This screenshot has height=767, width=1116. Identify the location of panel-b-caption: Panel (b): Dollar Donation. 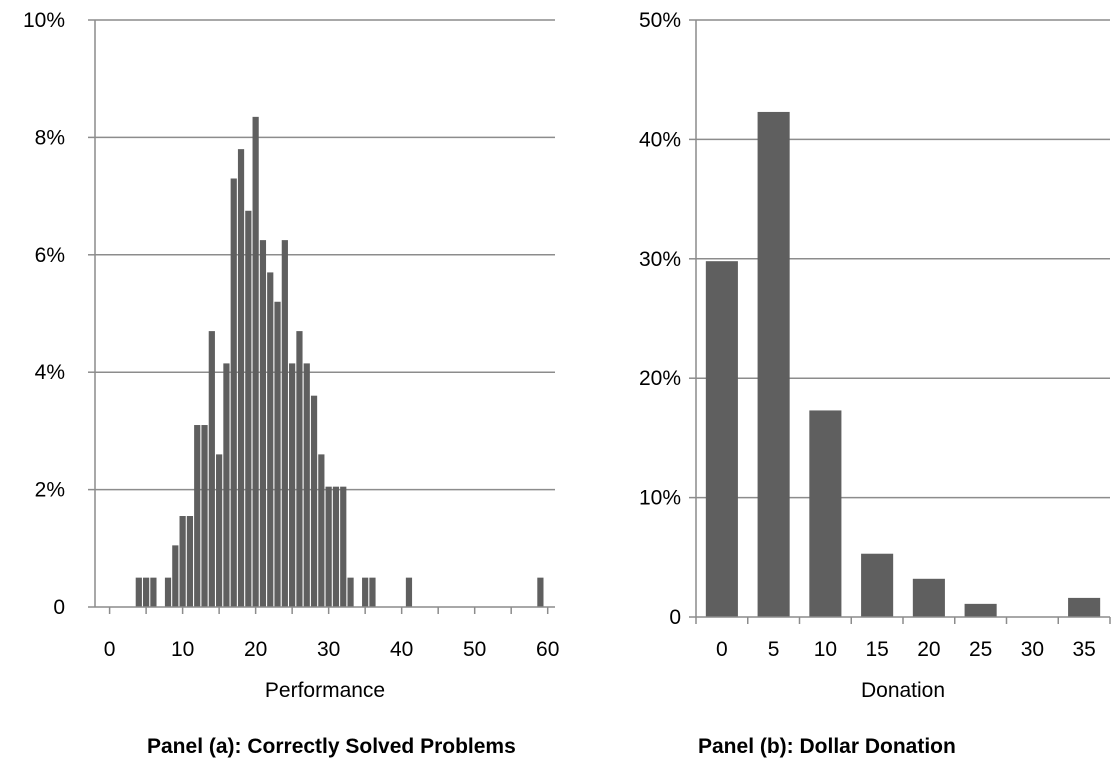
(827, 746).